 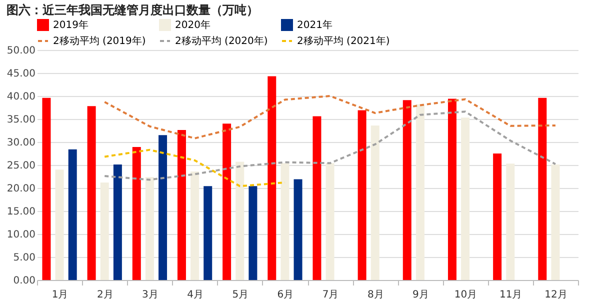 I want to click on y-tick-label: 45.00, so click(x=21, y=74).